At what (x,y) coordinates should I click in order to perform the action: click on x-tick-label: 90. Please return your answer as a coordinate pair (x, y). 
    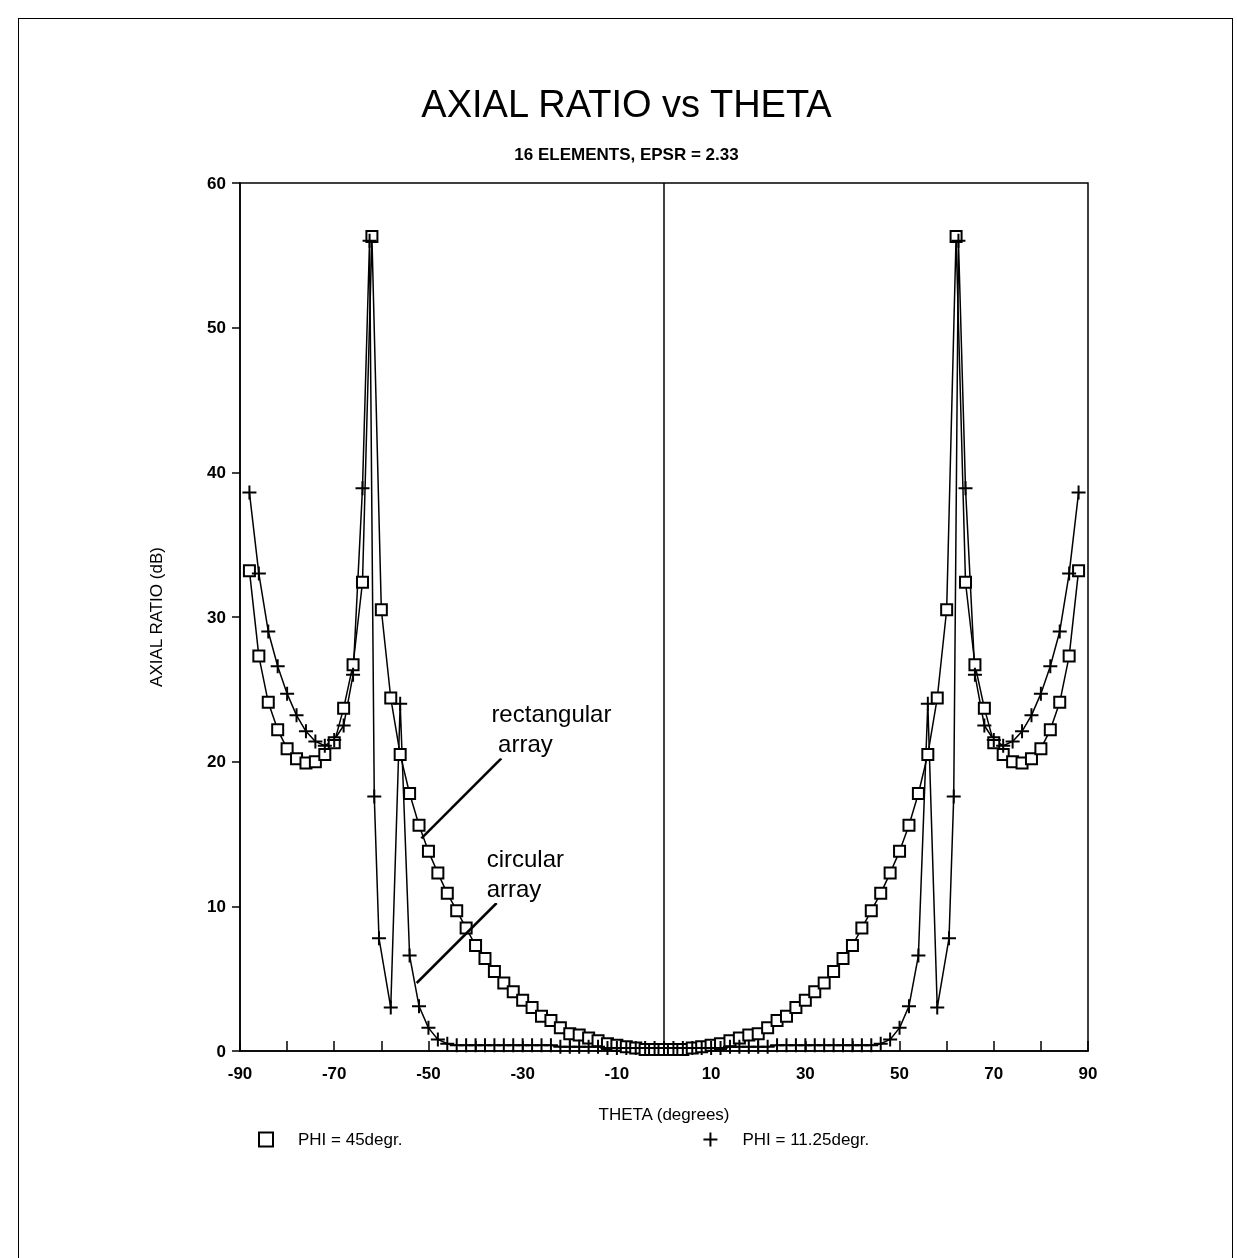
    Looking at the image, I should click on (1088, 1073).